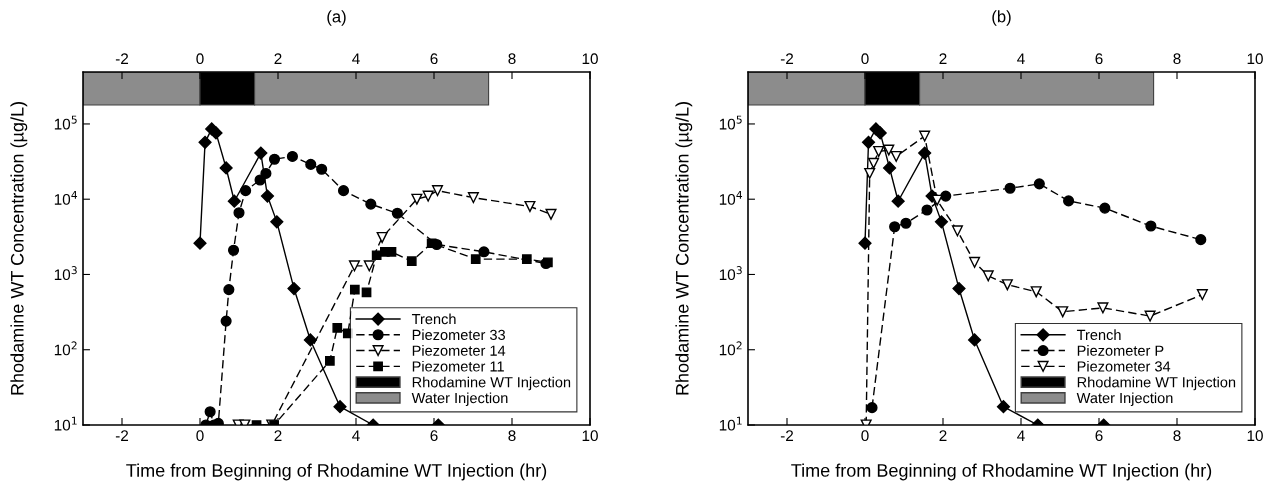  What do you see at coordinates (1124, 366) in the screenshot?
I see `legend-label: Piezometer 34` at bounding box center [1124, 366].